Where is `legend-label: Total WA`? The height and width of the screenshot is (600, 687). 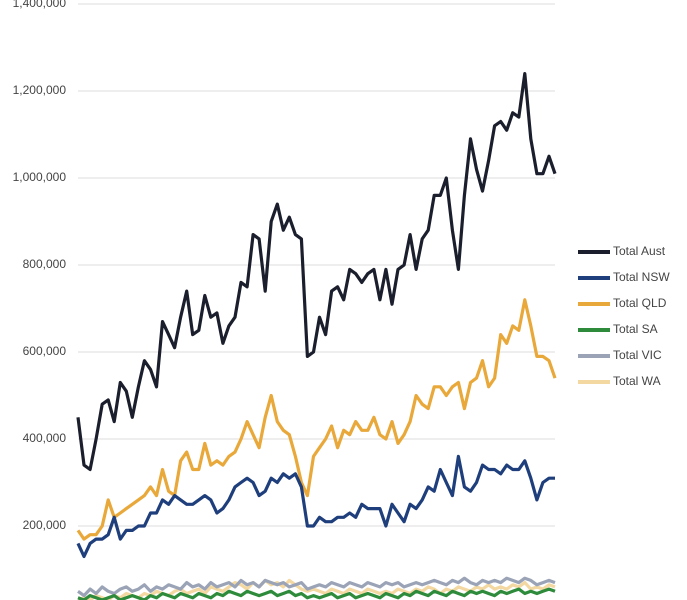
legend-label: Total WA is located at coordinates (637, 381).